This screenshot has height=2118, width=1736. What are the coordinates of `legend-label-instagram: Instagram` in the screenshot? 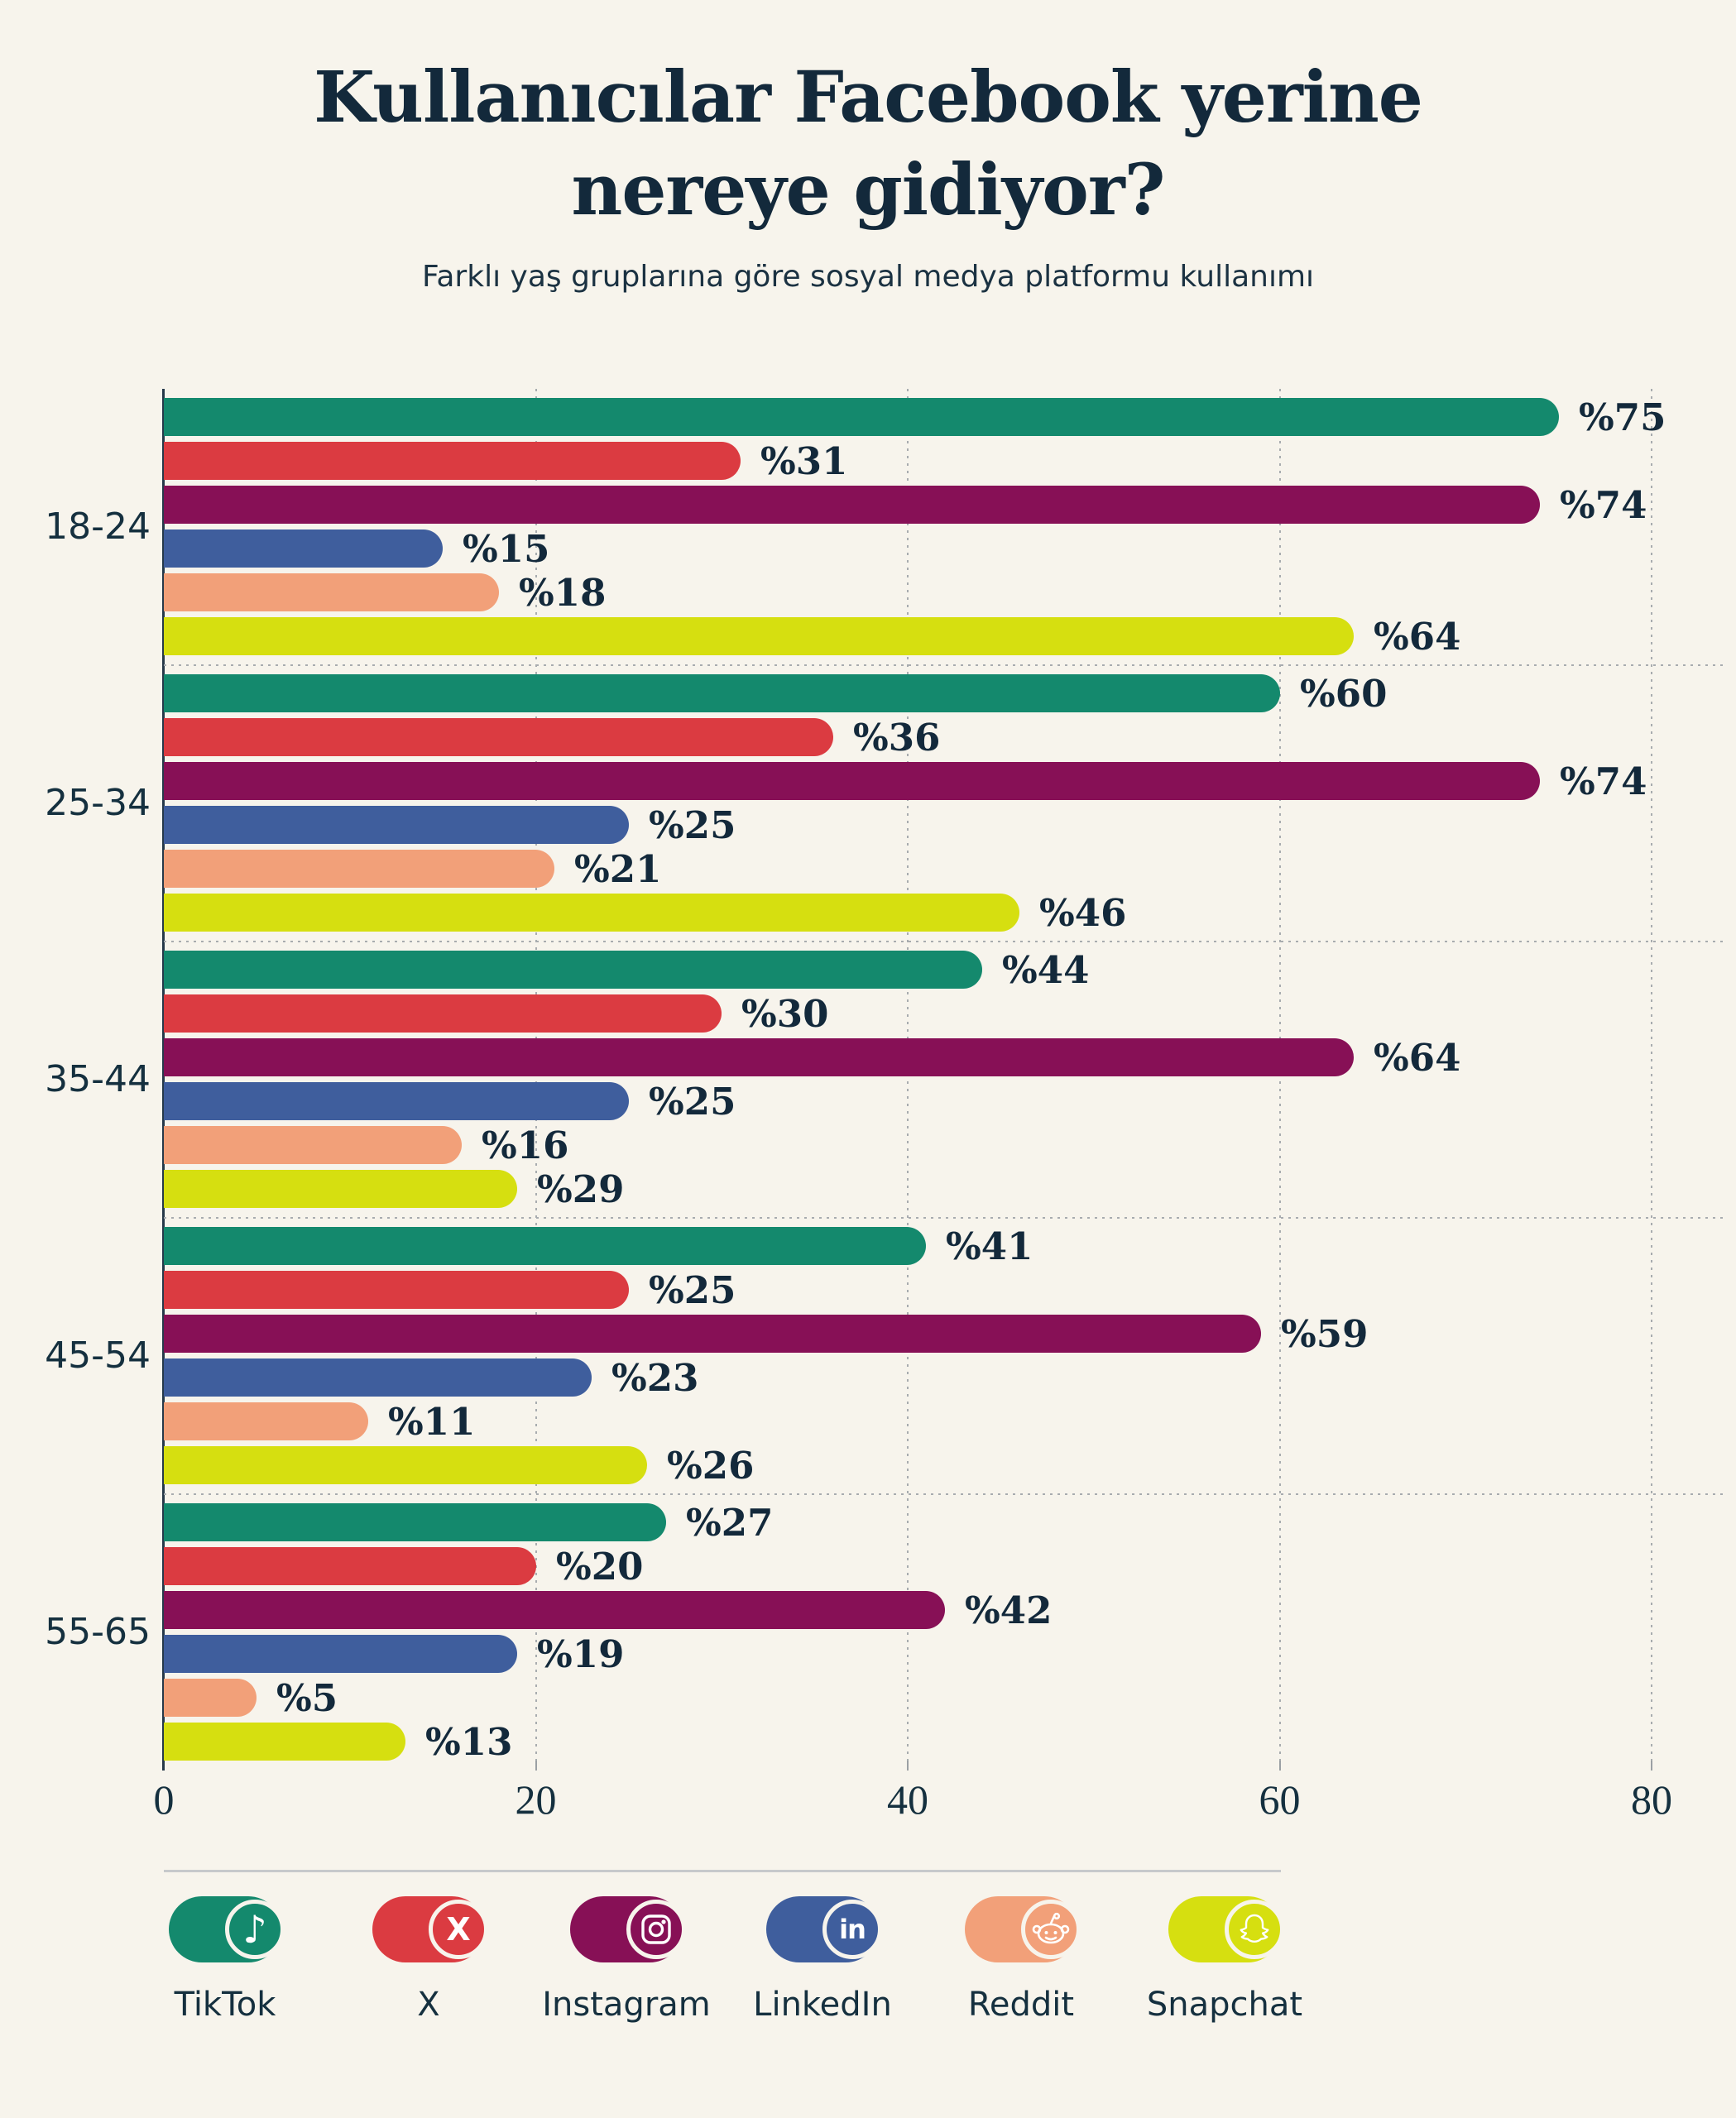 It's located at (627, 2005).